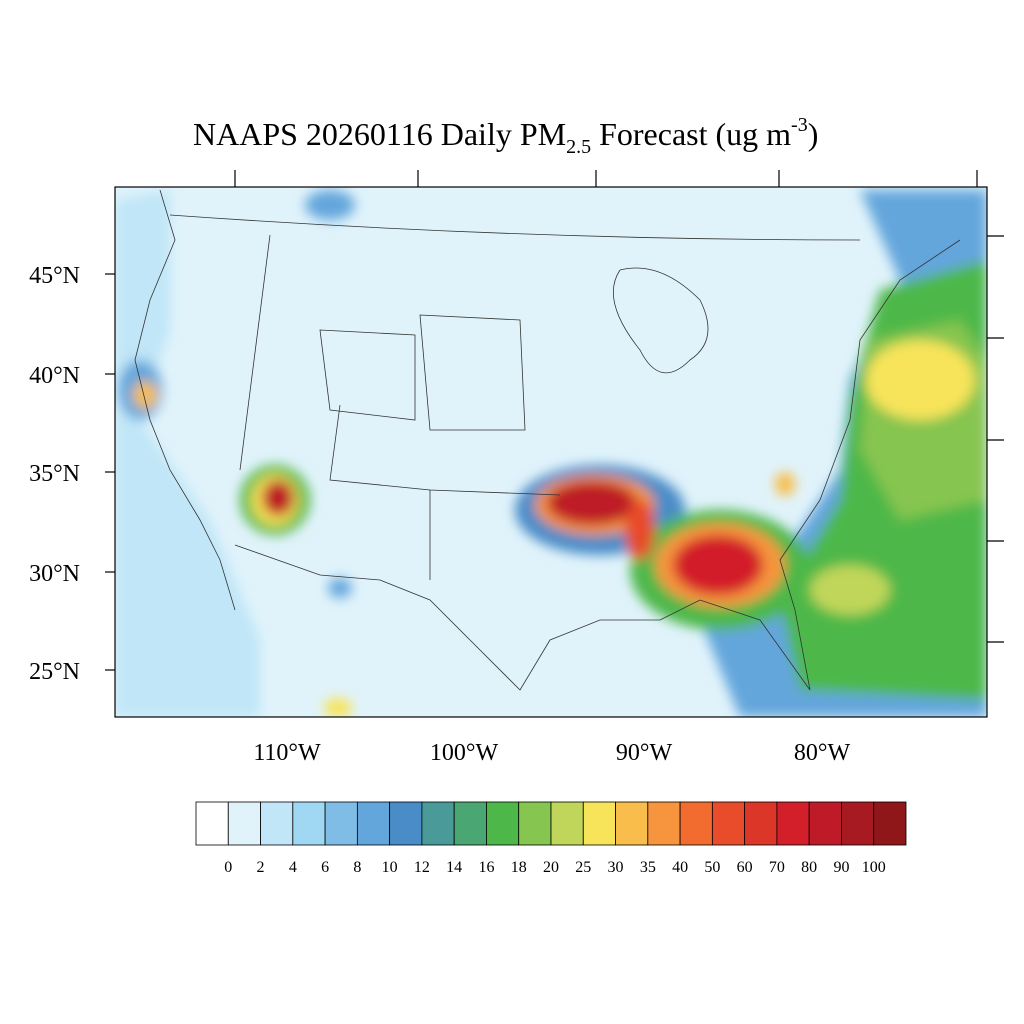 This screenshot has width=1024, height=1024. What do you see at coordinates (464, 753) in the screenshot?
I see `lon-label: 100°W` at bounding box center [464, 753].